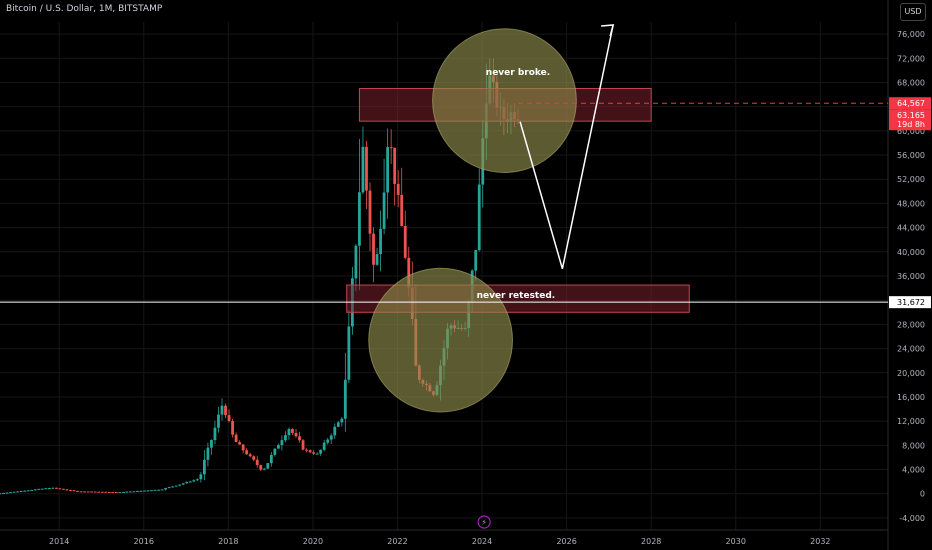  I want to click on level-price-tag: 31,672, so click(911, 302).